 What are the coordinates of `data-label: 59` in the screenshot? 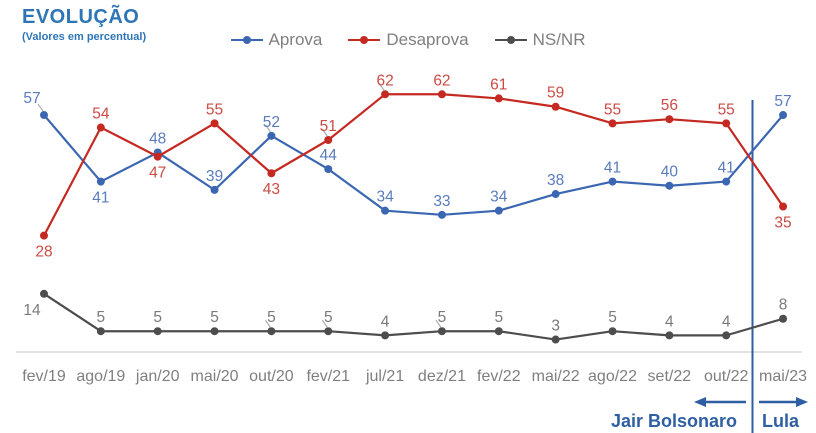 It's located at (555, 93).